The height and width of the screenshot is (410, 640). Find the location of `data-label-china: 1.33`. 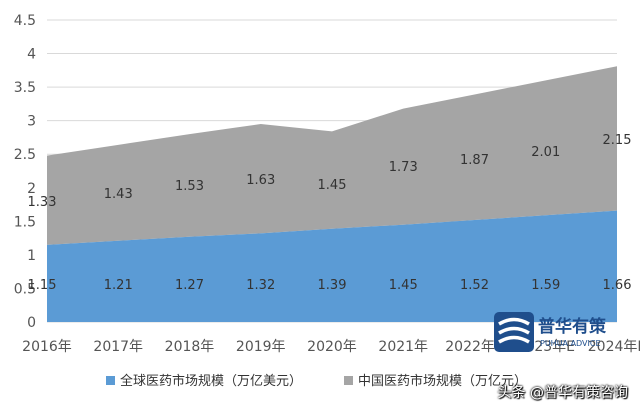

data-label-china: 1.33 is located at coordinates (42, 202).